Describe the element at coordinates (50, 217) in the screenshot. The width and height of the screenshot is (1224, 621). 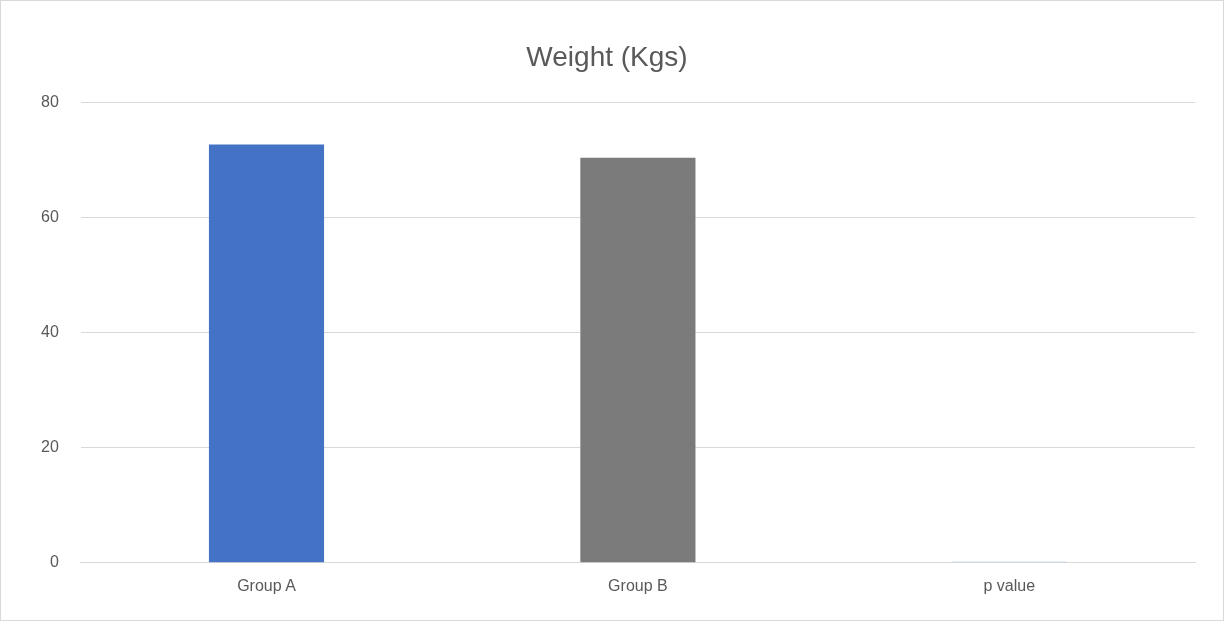
I see `y-tick-label: 60` at that location.